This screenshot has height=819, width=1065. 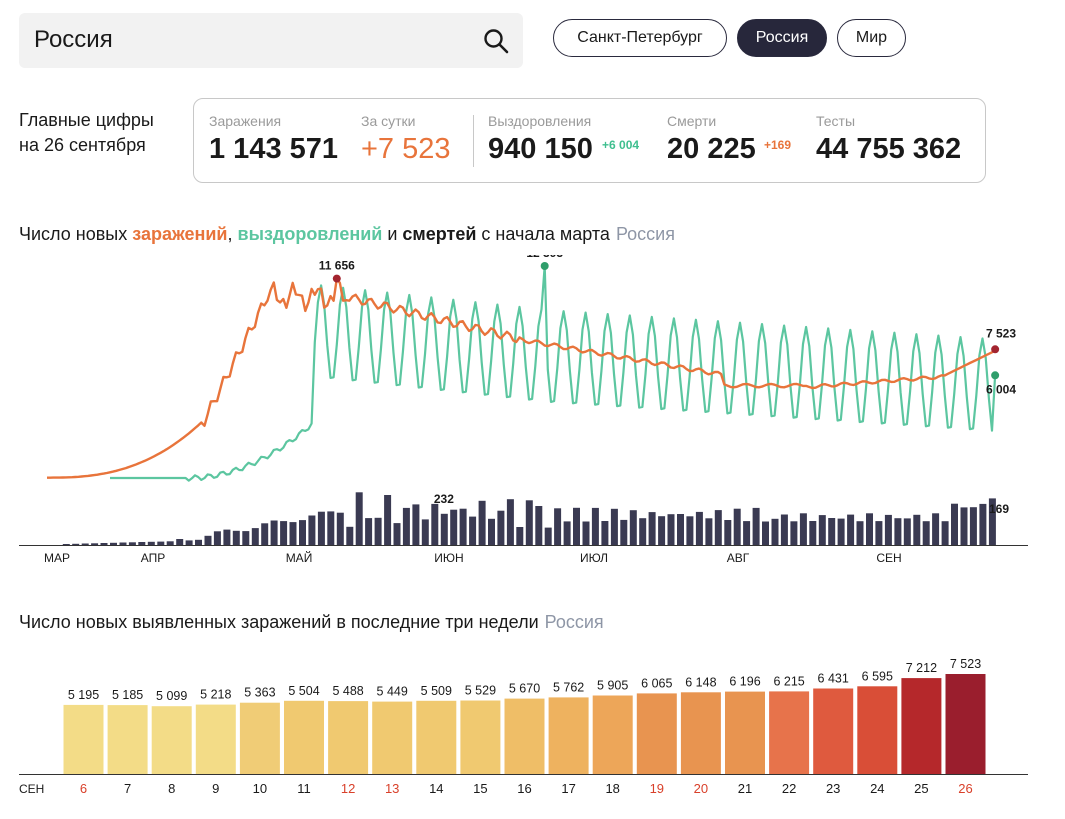 I want to click on day-tick-label: 18, so click(x=612, y=788).